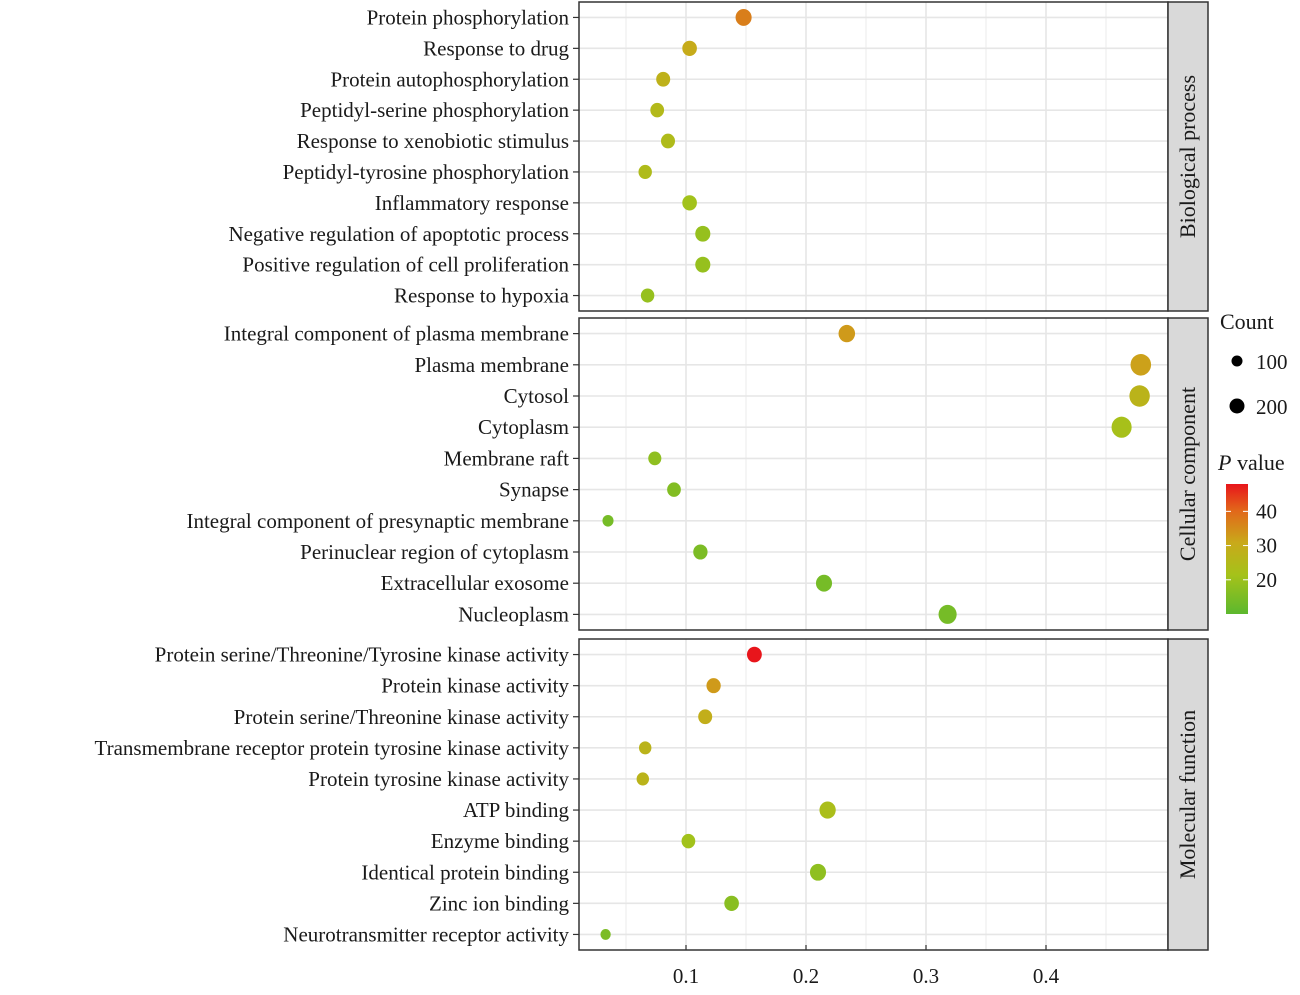  What do you see at coordinates (472, 203) in the screenshot?
I see `y-tick-label: Inflammatory response` at bounding box center [472, 203].